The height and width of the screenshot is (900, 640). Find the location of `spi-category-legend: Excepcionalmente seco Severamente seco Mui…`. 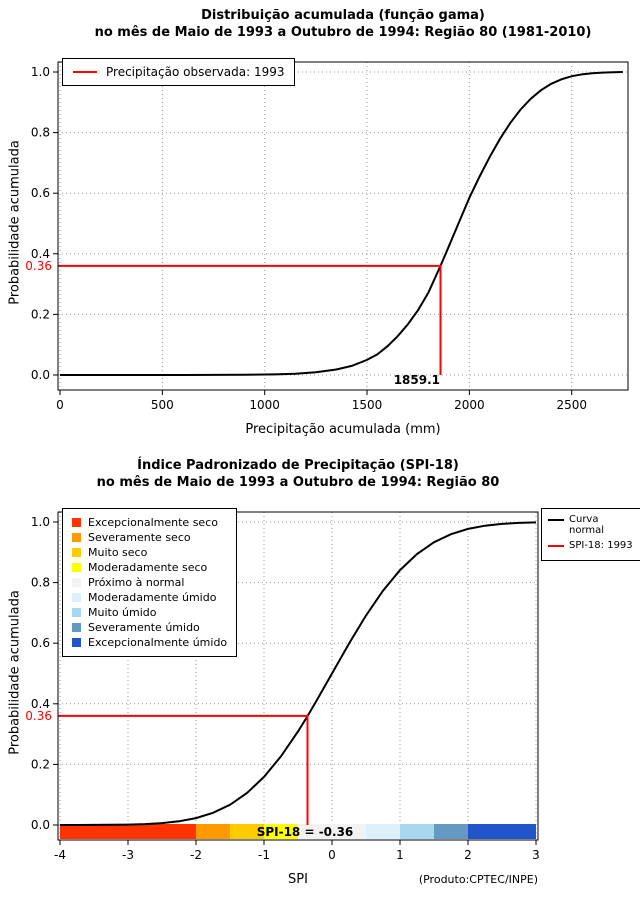

spi-category-legend: Excepcionalmente seco Severamente seco Mui… is located at coordinates (150, 582).